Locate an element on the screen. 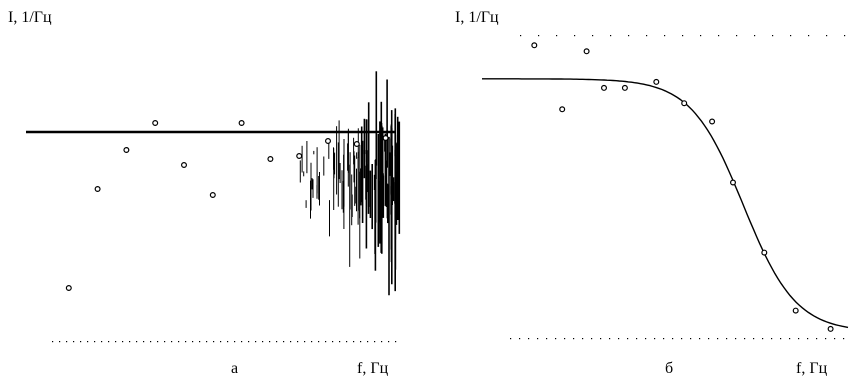 The image size is (854, 380). panel-b-caption: б is located at coordinates (669, 368).